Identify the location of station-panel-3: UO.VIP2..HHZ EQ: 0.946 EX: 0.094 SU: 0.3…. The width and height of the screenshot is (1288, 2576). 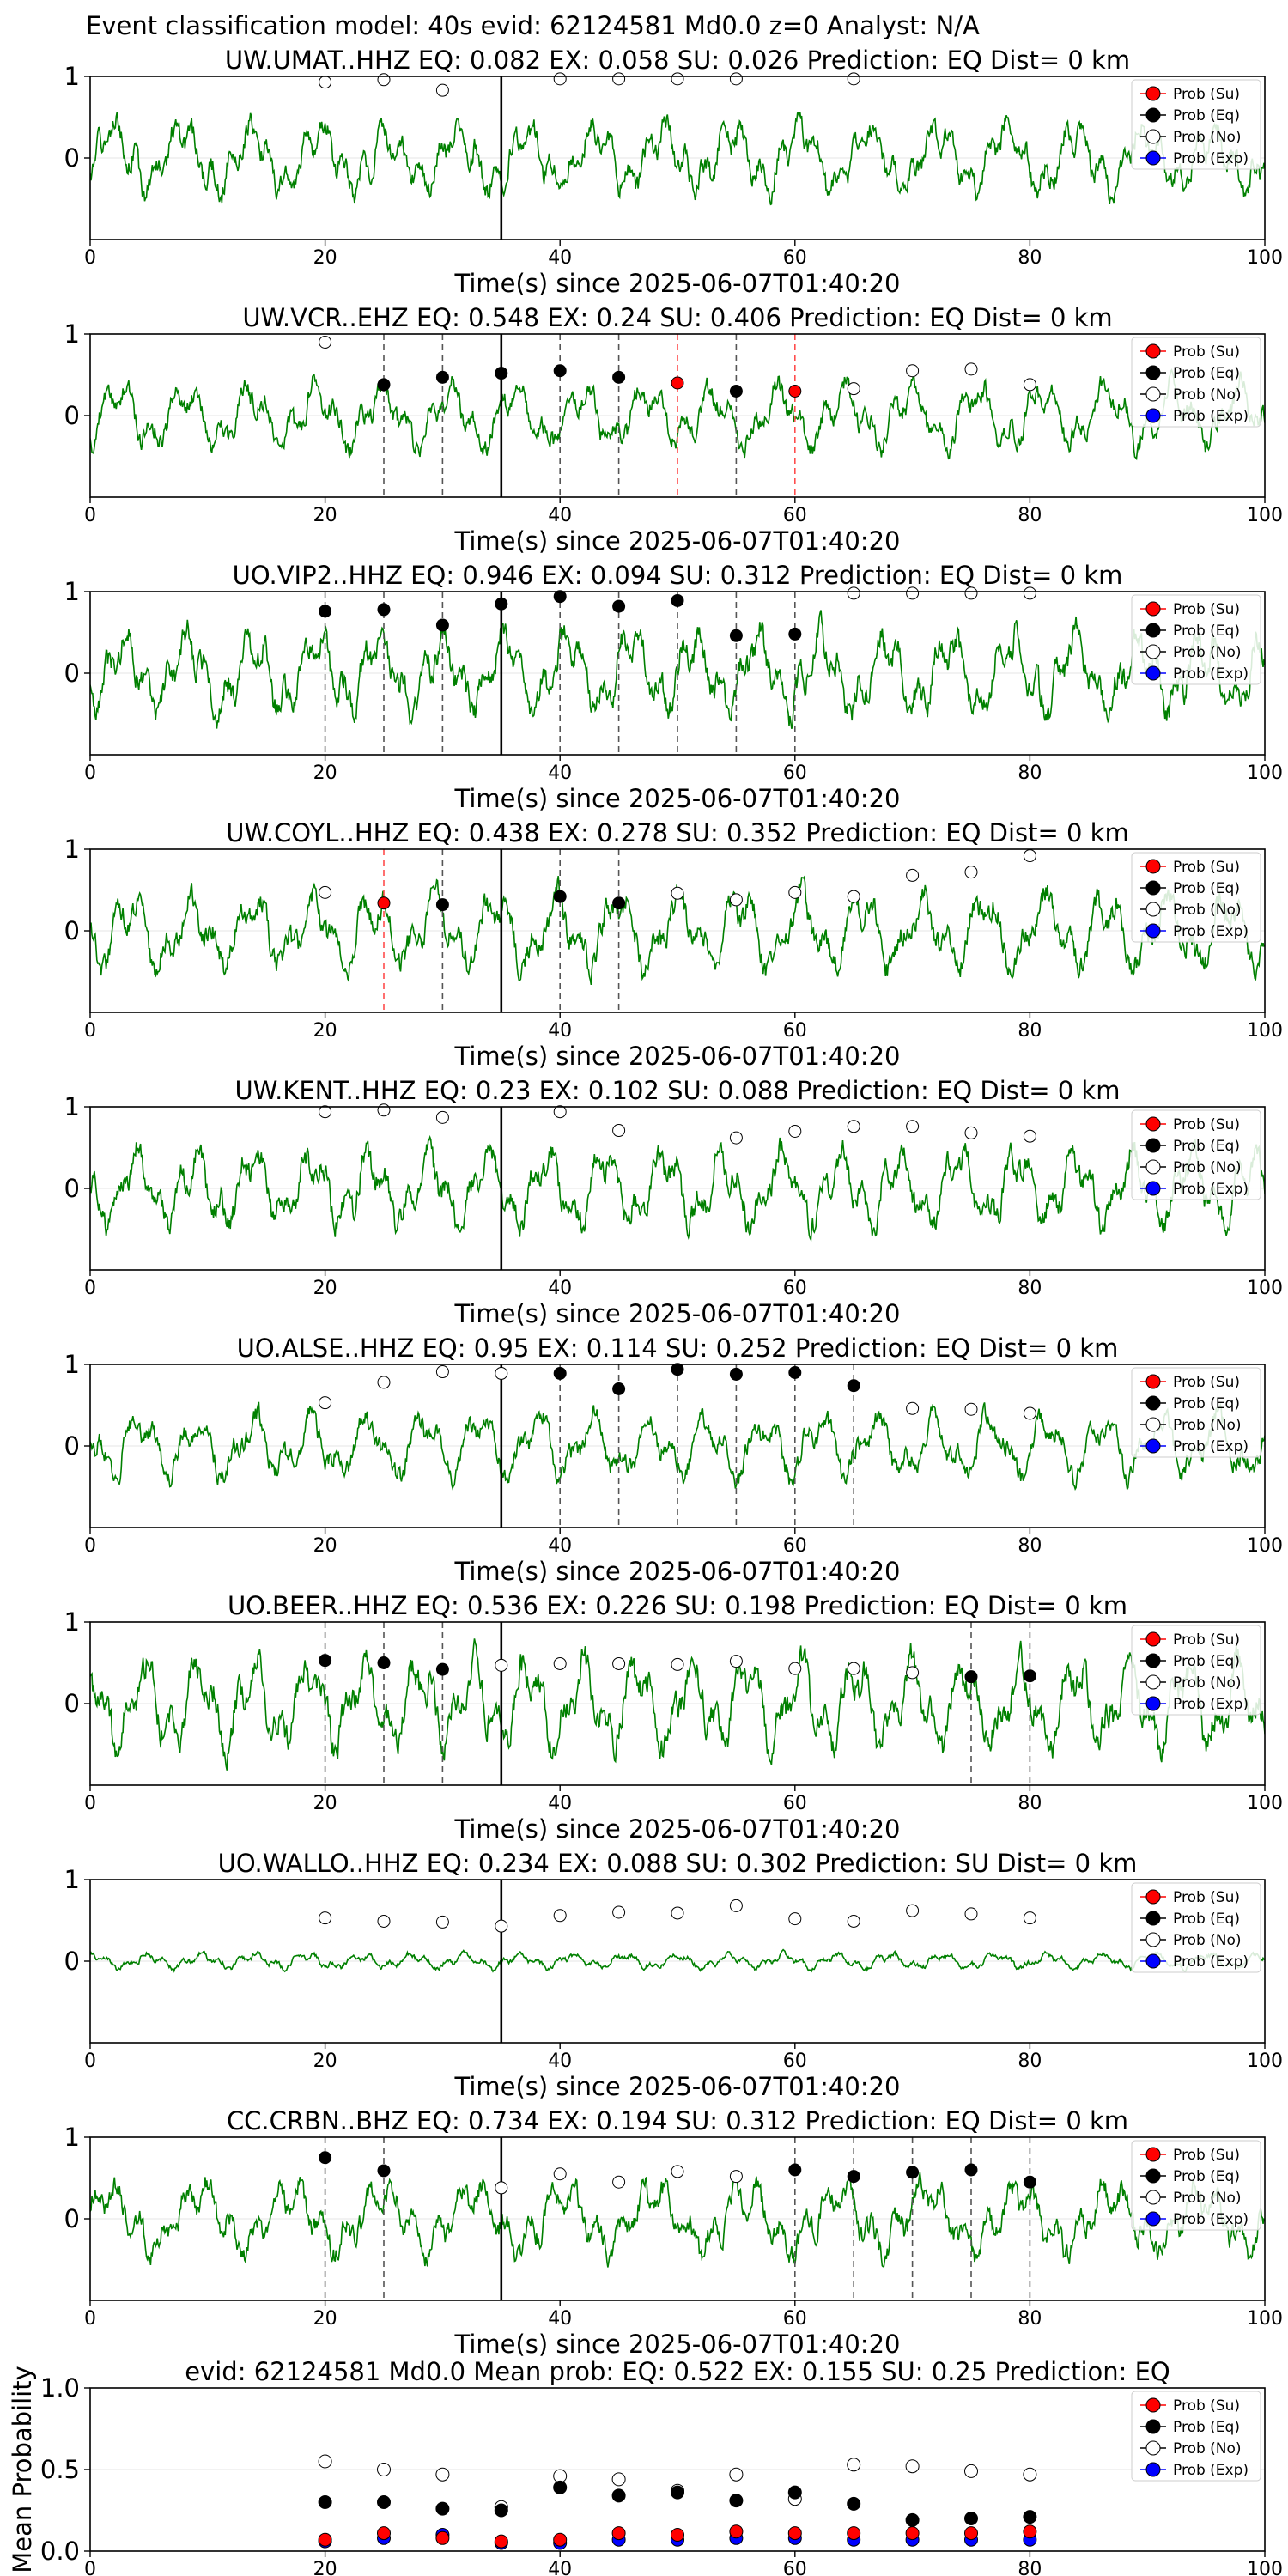
(673, 687).